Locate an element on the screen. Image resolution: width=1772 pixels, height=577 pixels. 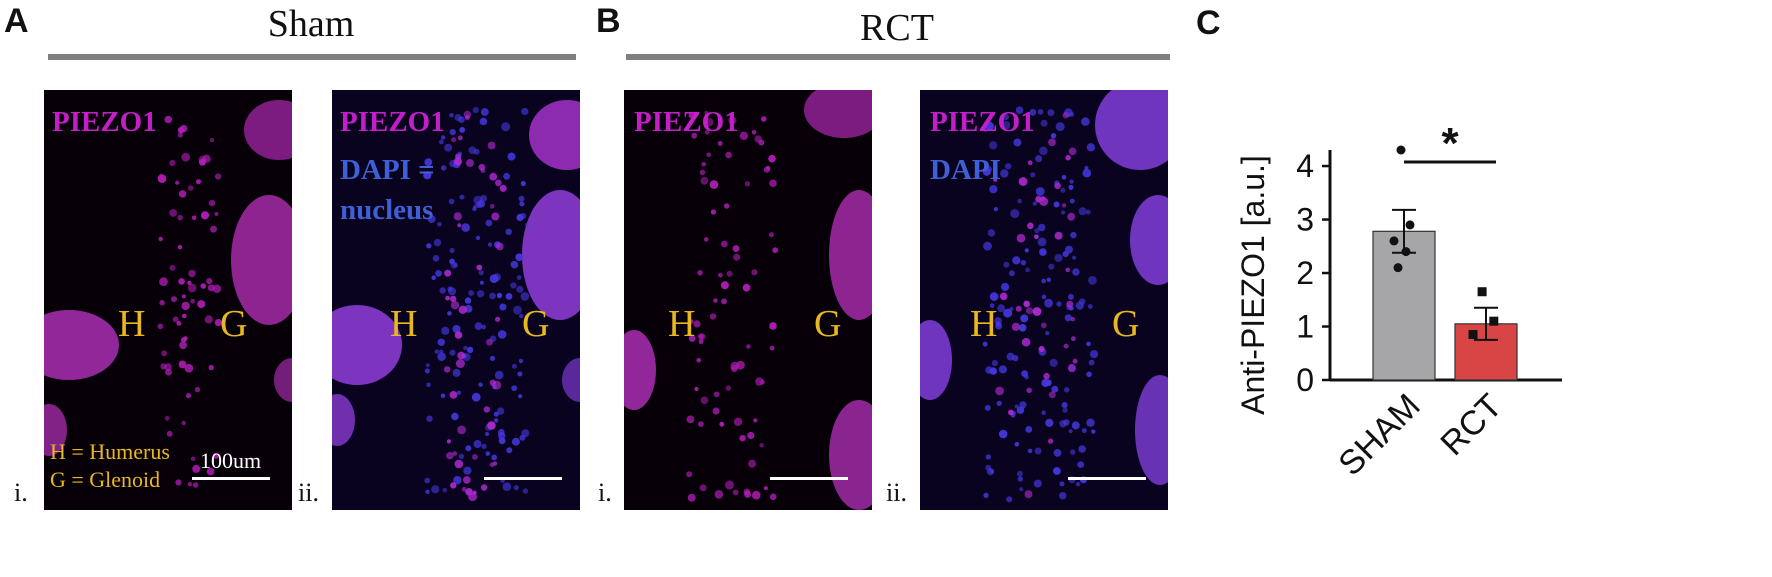
rct-group-title: RCT is located at coordinates (897, 28).